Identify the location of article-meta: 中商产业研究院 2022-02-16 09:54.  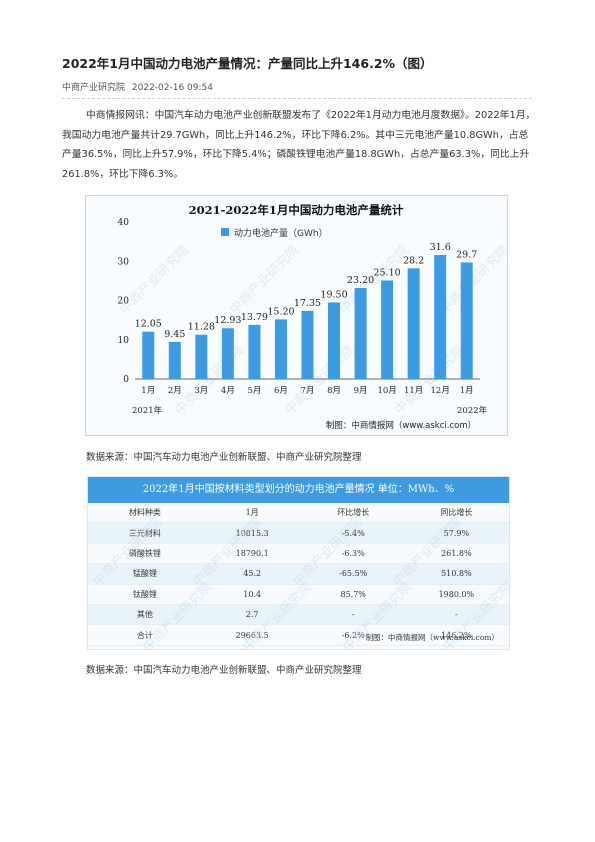
(139, 86).